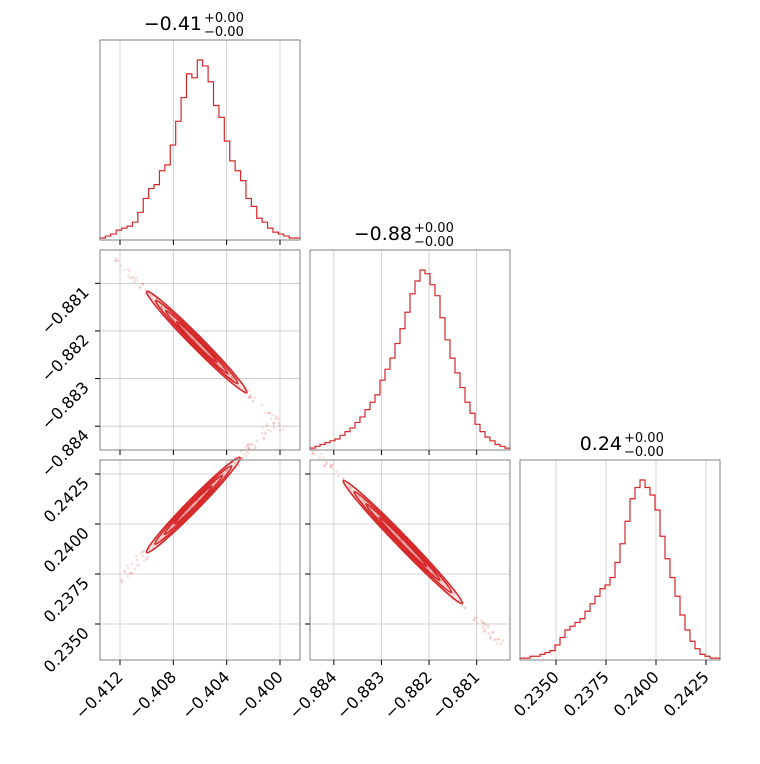  What do you see at coordinates (152, 694) in the screenshot?
I see `x-tick-label: −0.408` at bounding box center [152, 694].